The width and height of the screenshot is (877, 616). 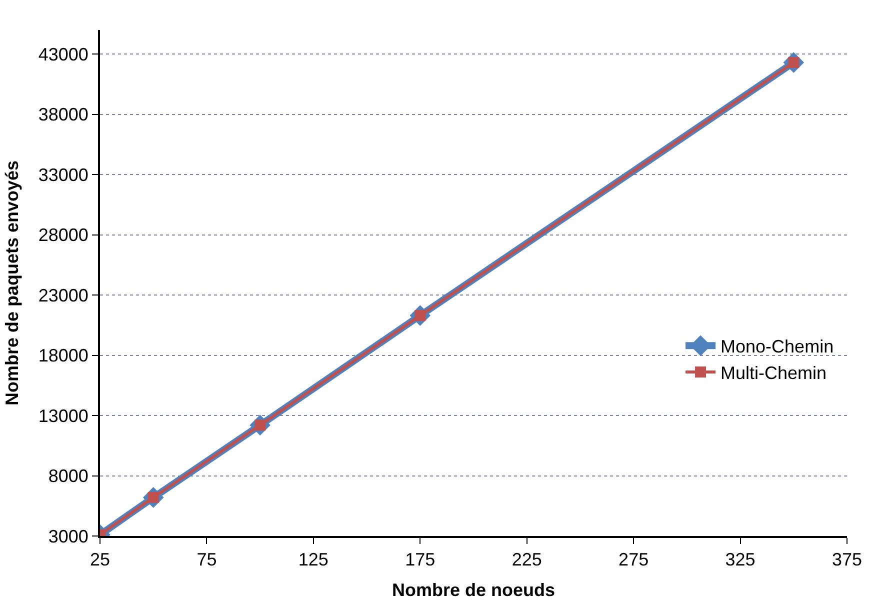 What do you see at coordinates (420, 560) in the screenshot?
I see `x-tick-label: 175` at bounding box center [420, 560].